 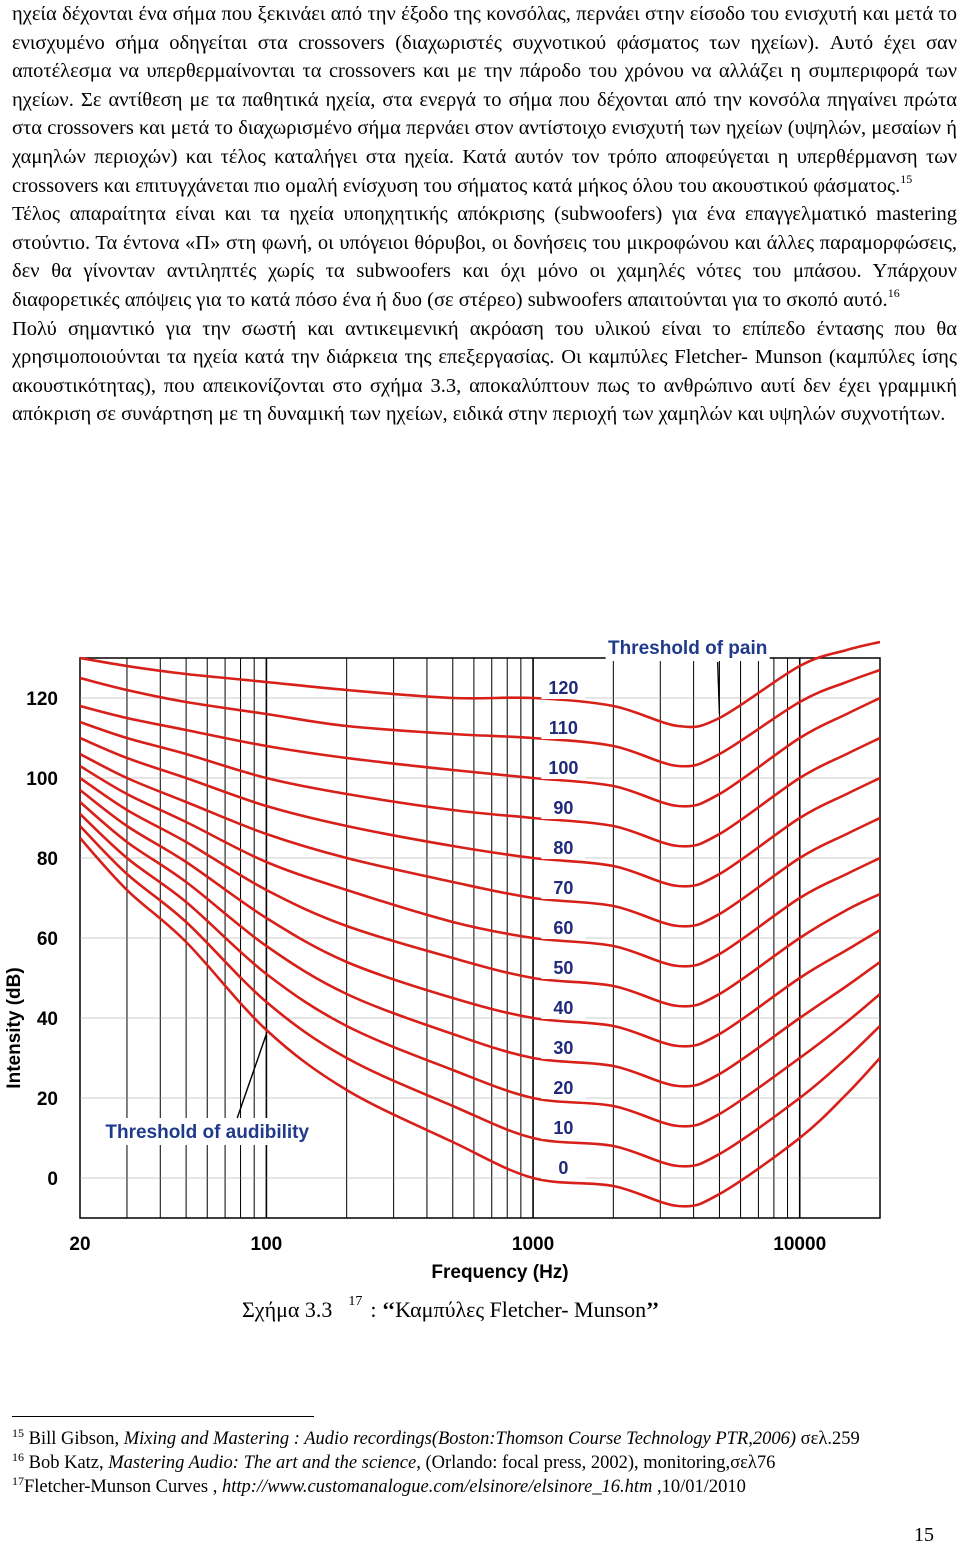 What do you see at coordinates (267, 1244) in the screenshot?
I see `x-tick-label: 100` at bounding box center [267, 1244].